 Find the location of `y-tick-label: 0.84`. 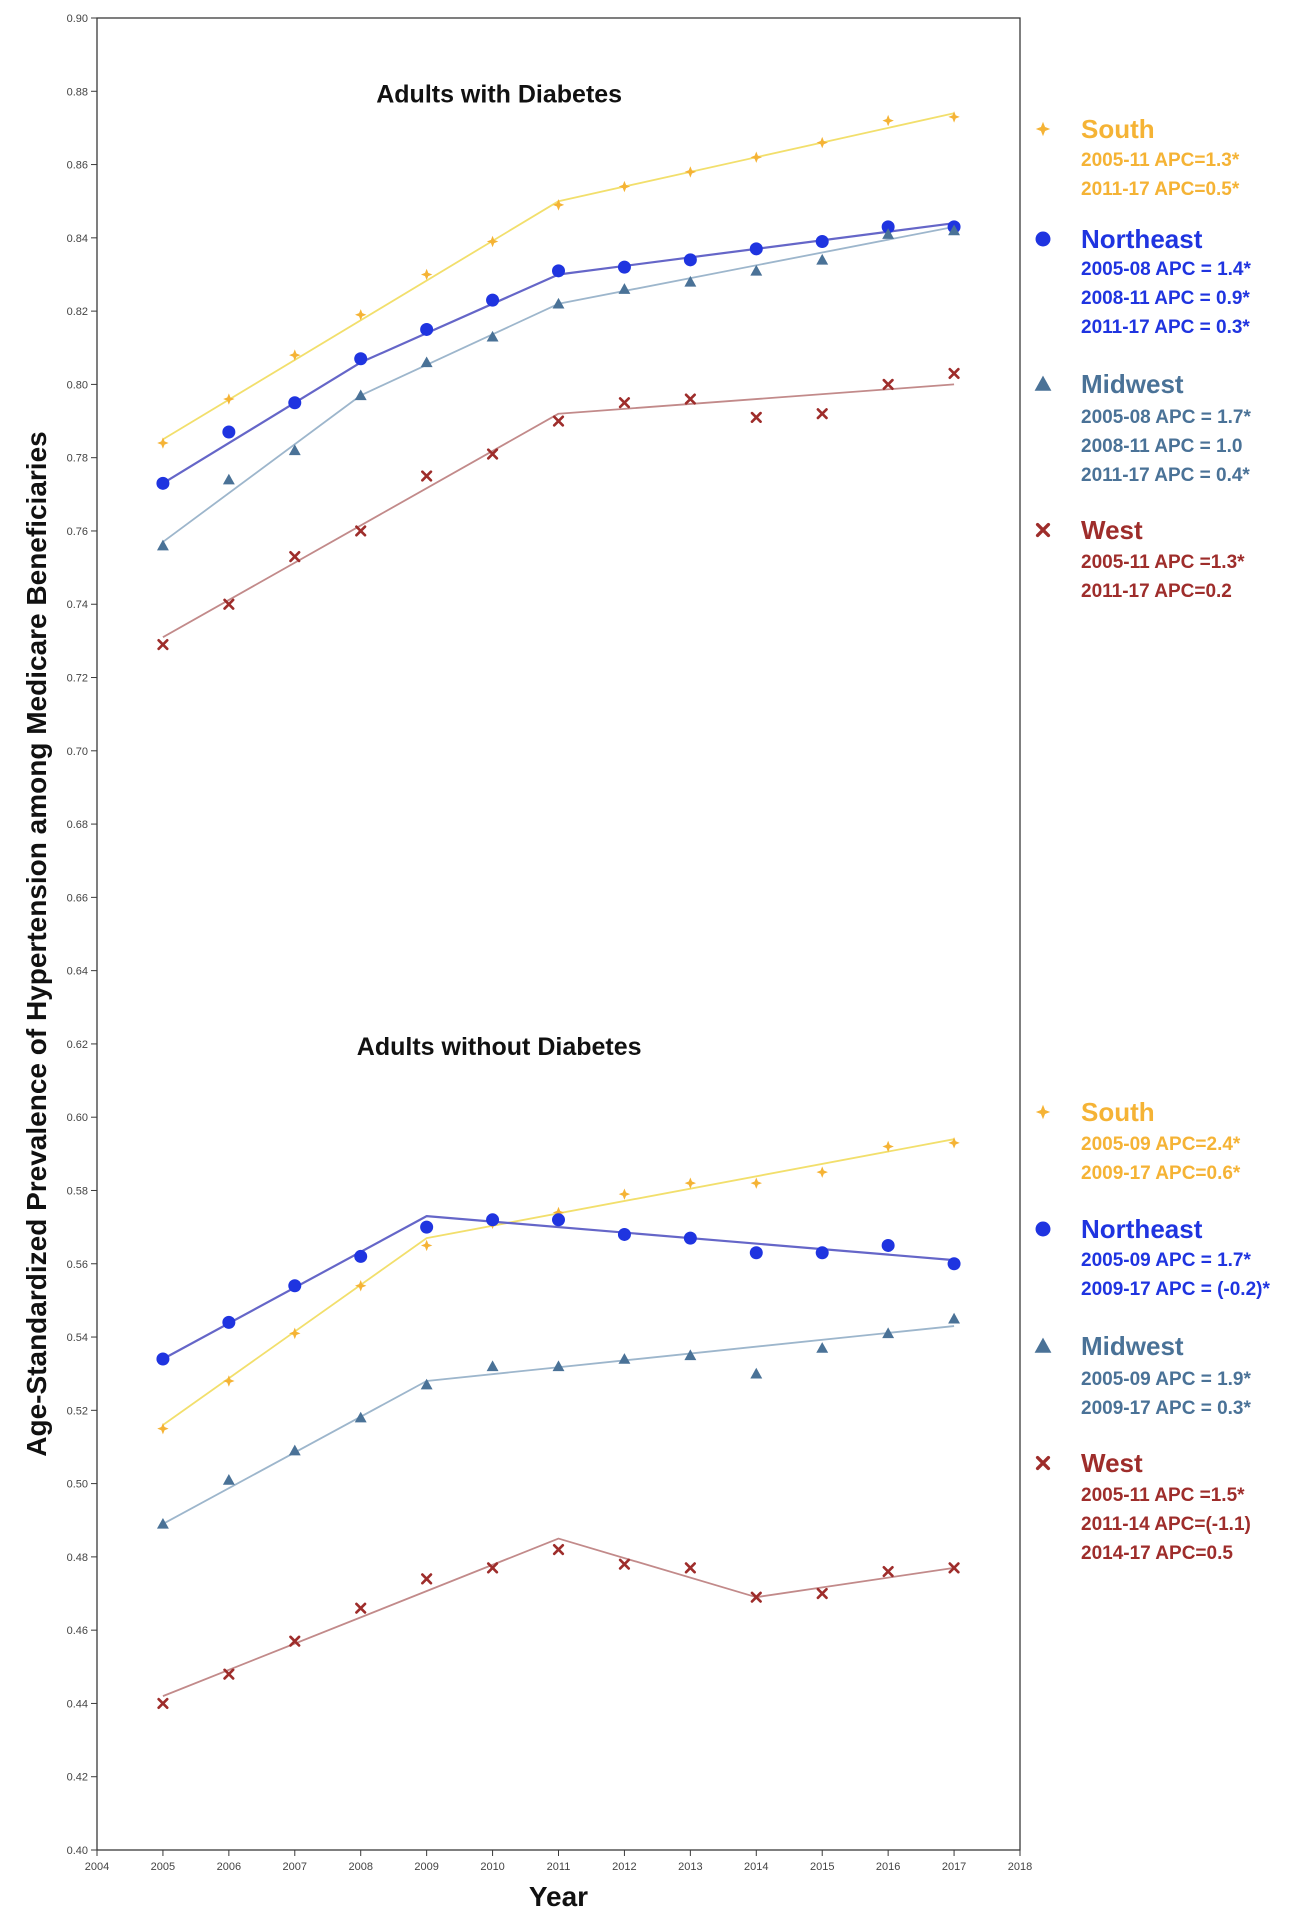

y-tick-label: 0.84 is located at coordinates (77, 239).